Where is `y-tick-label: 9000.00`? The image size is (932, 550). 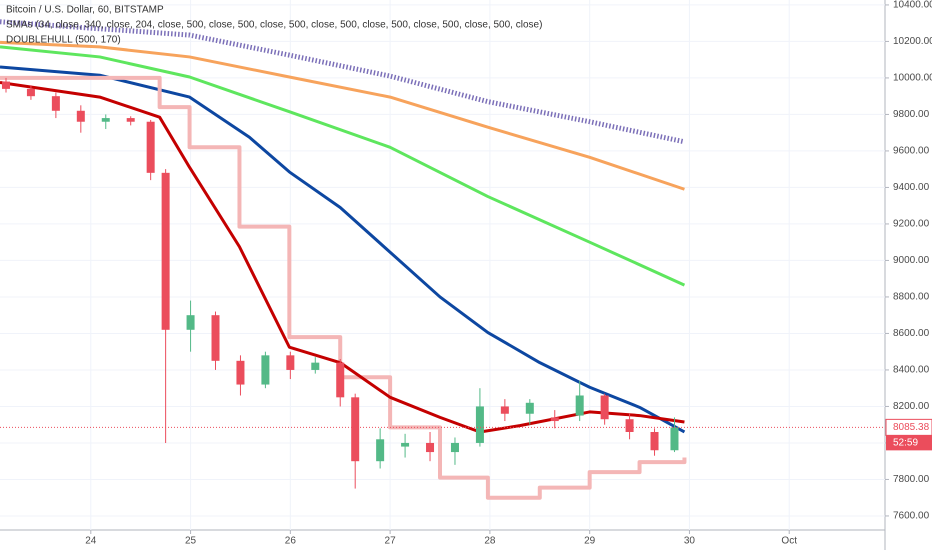
y-tick-label: 9000.00 is located at coordinates (911, 260).